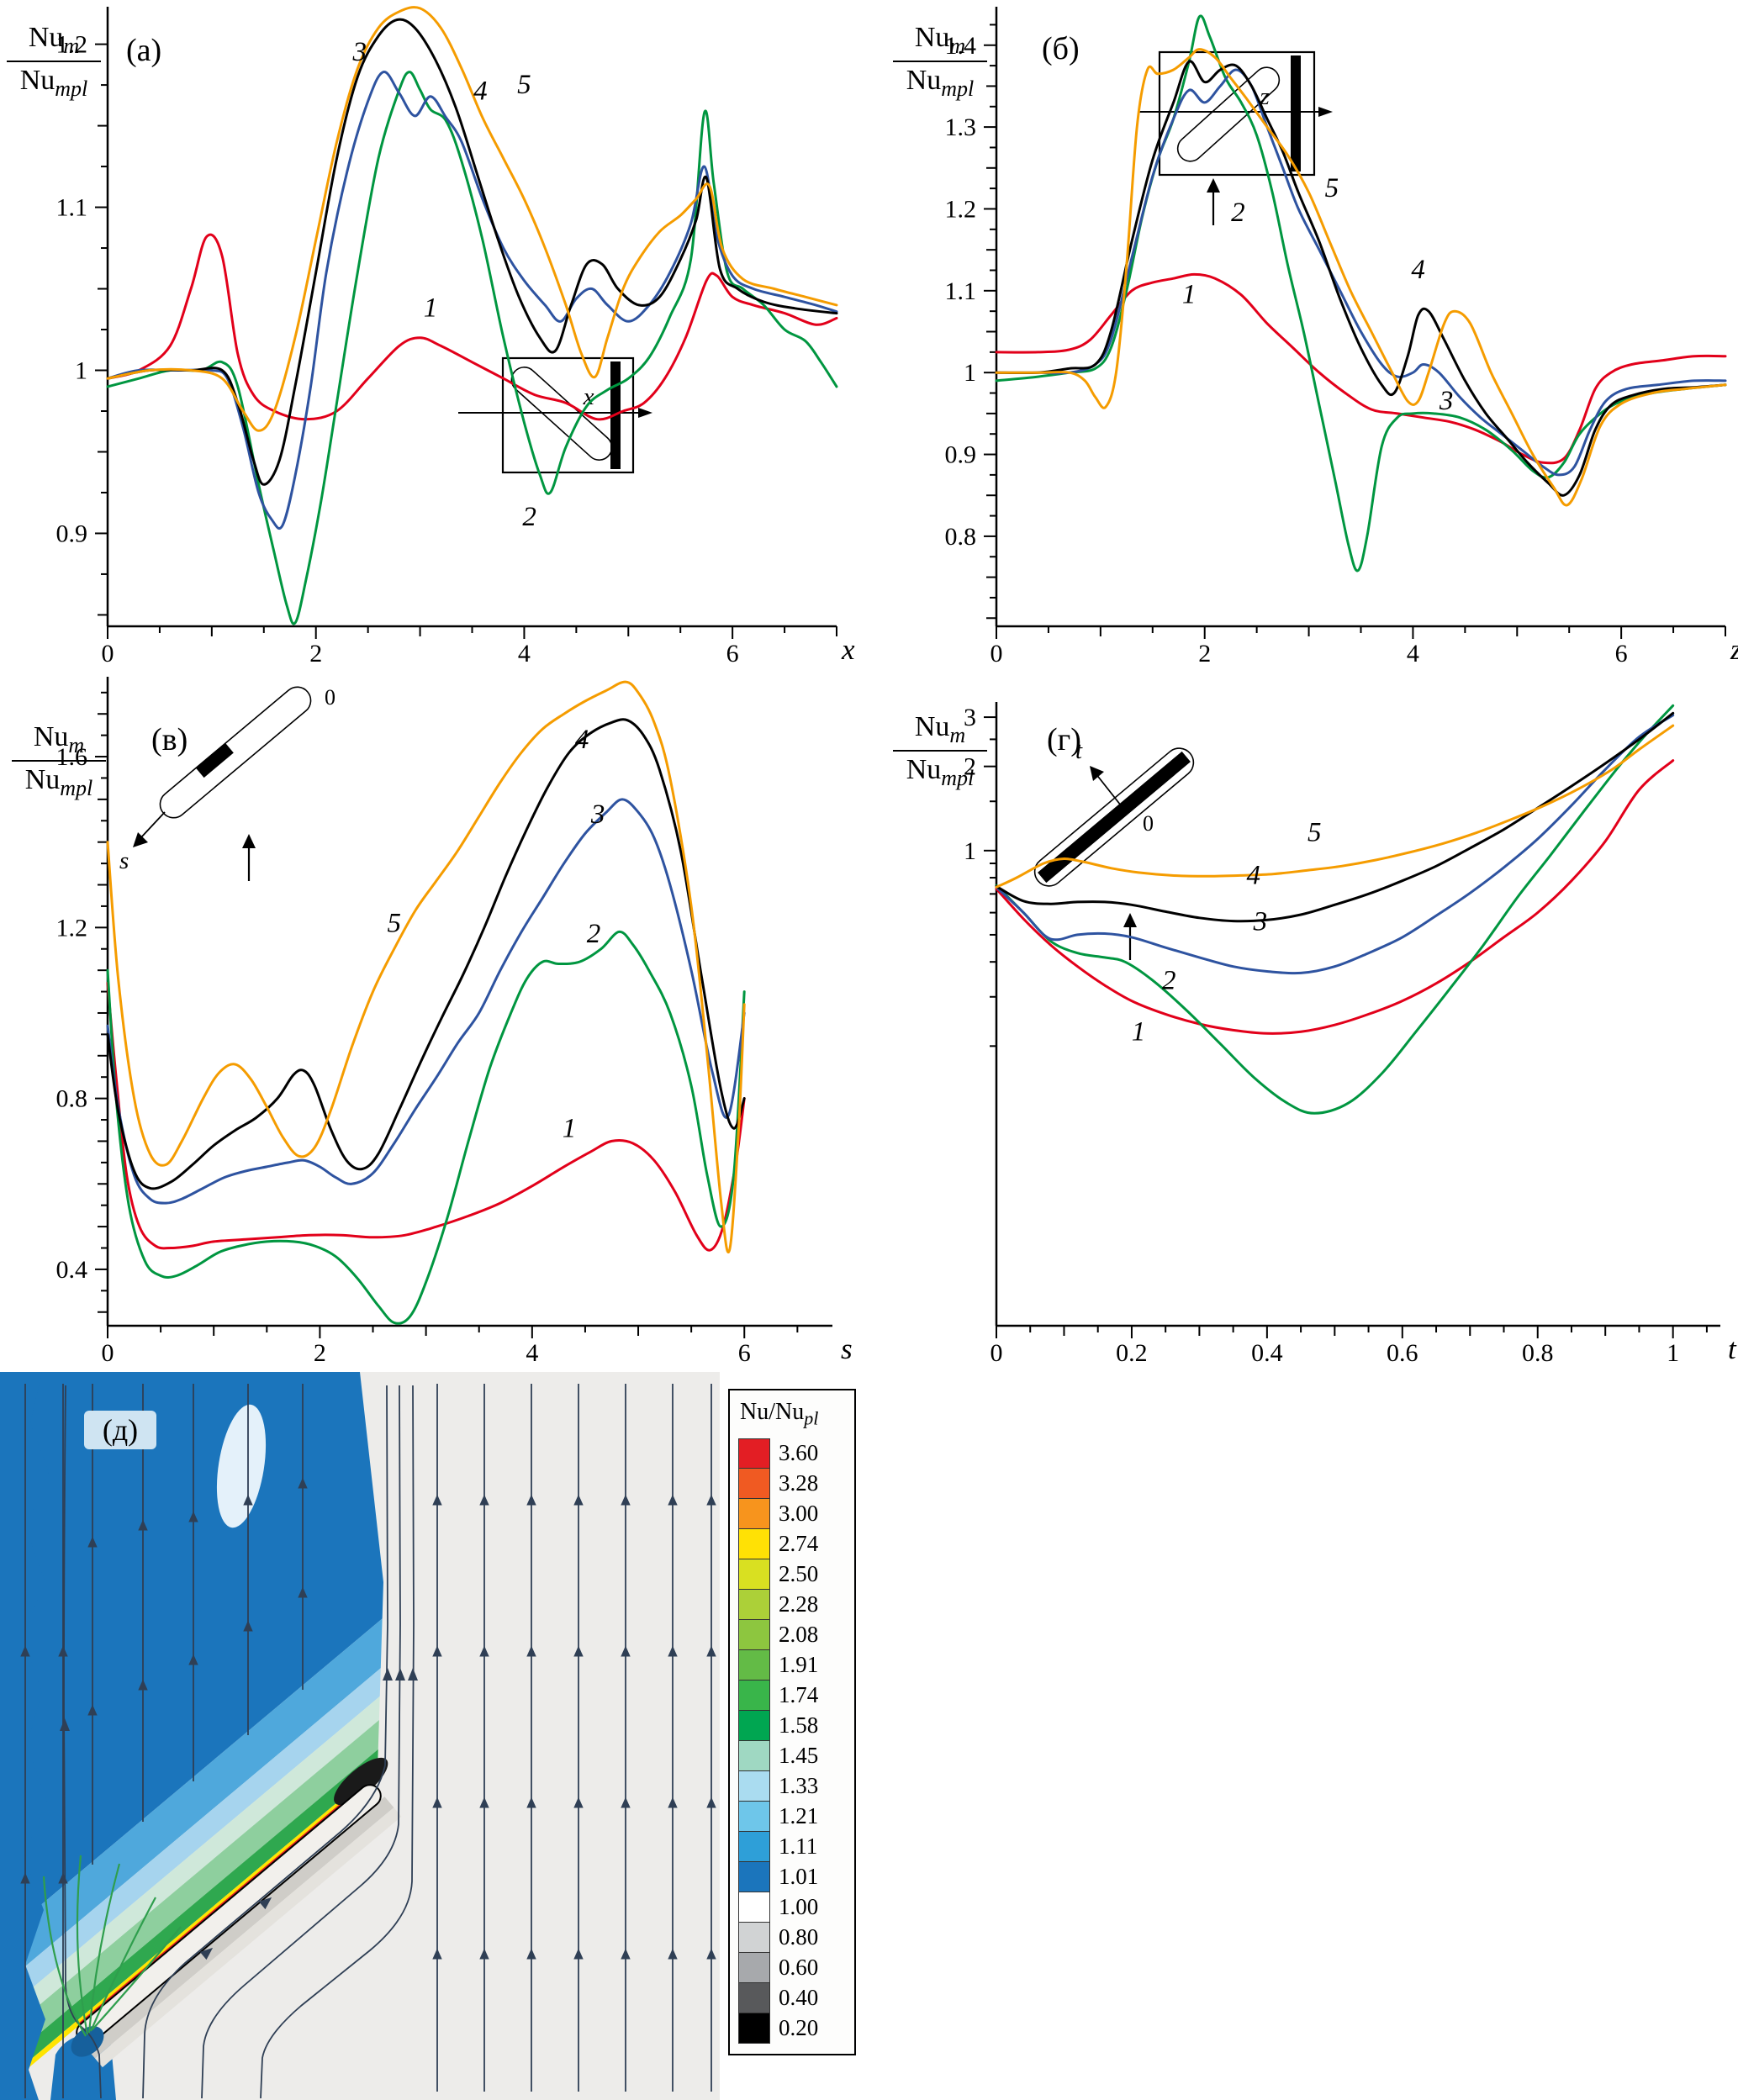 Image resolution: width=1738 pixels, height=2100 pixels. What do you see at coordinates (72, 45) in the screenshot?
I see `y-tick-label: 1.2` at bounding box center [72, 45].